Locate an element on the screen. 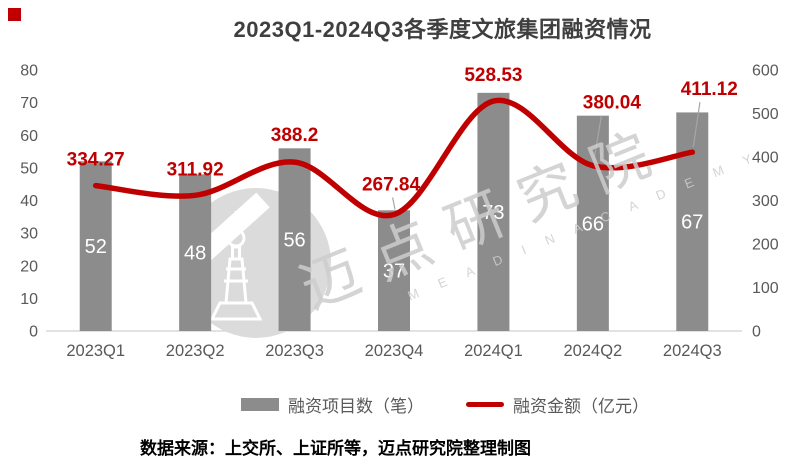 The width and height of the screenshot is (800, 472). bar-value-label: 73 is located at coordinates (493, 213).